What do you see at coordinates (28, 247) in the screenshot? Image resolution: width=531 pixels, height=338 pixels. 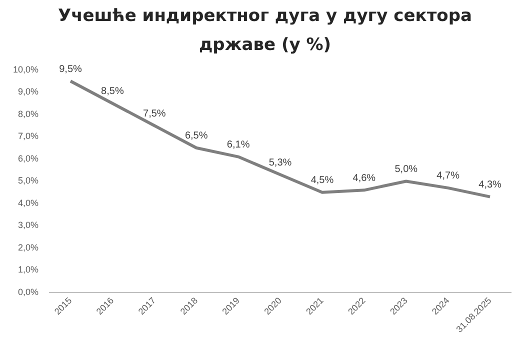 I see `y-tick-label: 2,0%` at bounding box center [28, 247].